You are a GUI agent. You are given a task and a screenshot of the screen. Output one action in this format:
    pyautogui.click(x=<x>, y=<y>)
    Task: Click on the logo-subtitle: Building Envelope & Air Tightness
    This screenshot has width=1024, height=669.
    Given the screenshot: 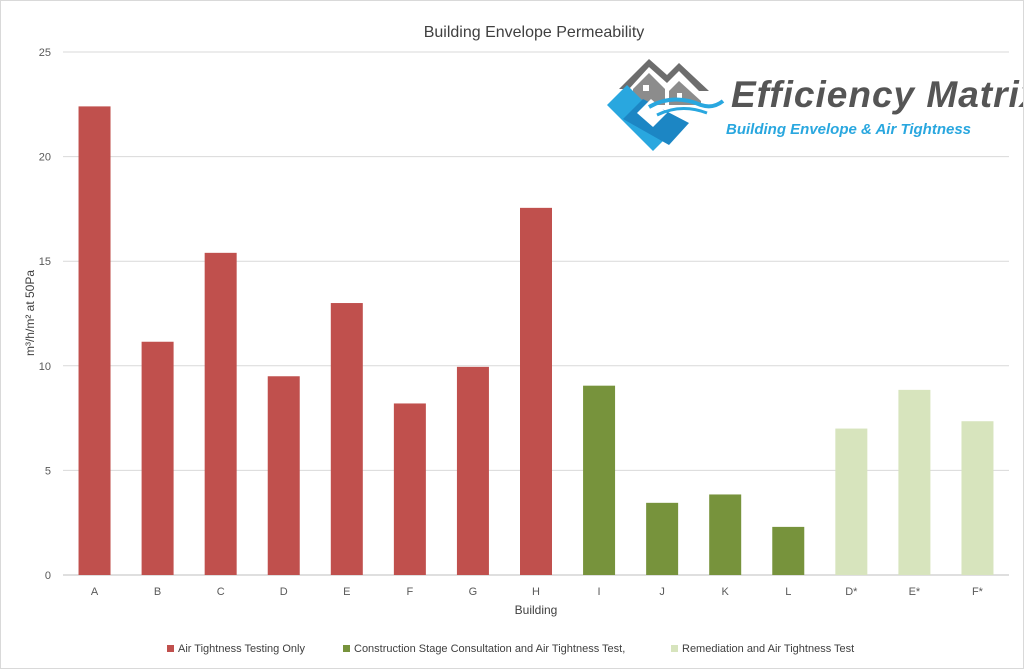 What is the action you would take?
    pyautogui.click(x=848, y=129)
    